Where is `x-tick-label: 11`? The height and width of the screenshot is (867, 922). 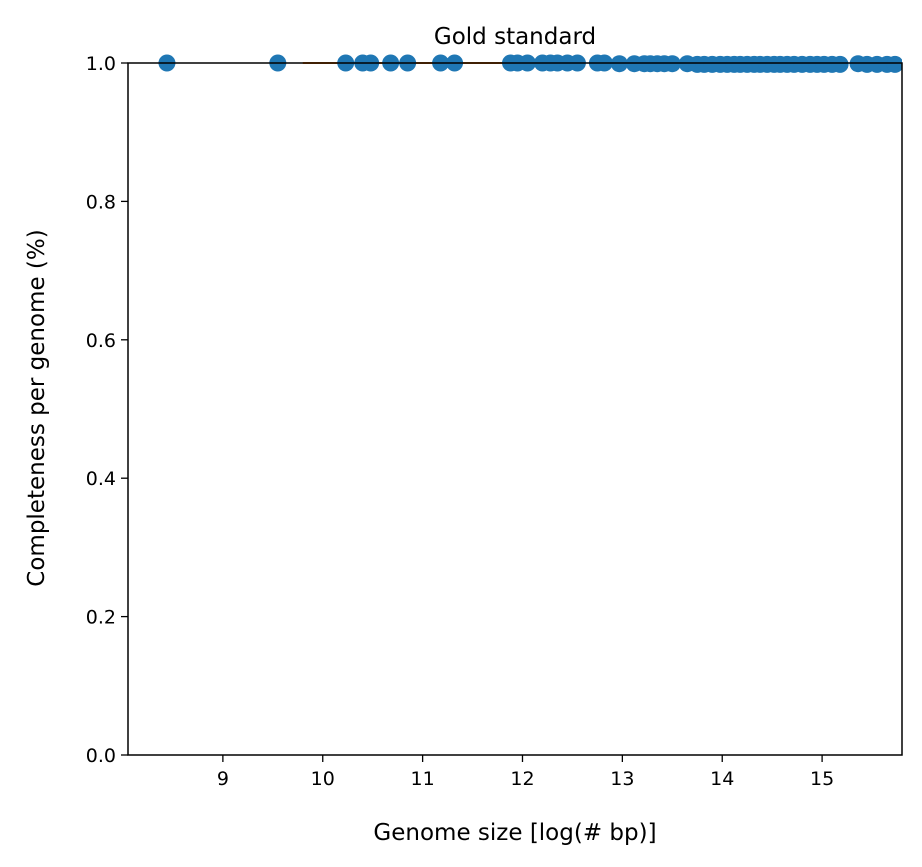
x-tick-label: 11 is located at coordinates (423, 779).